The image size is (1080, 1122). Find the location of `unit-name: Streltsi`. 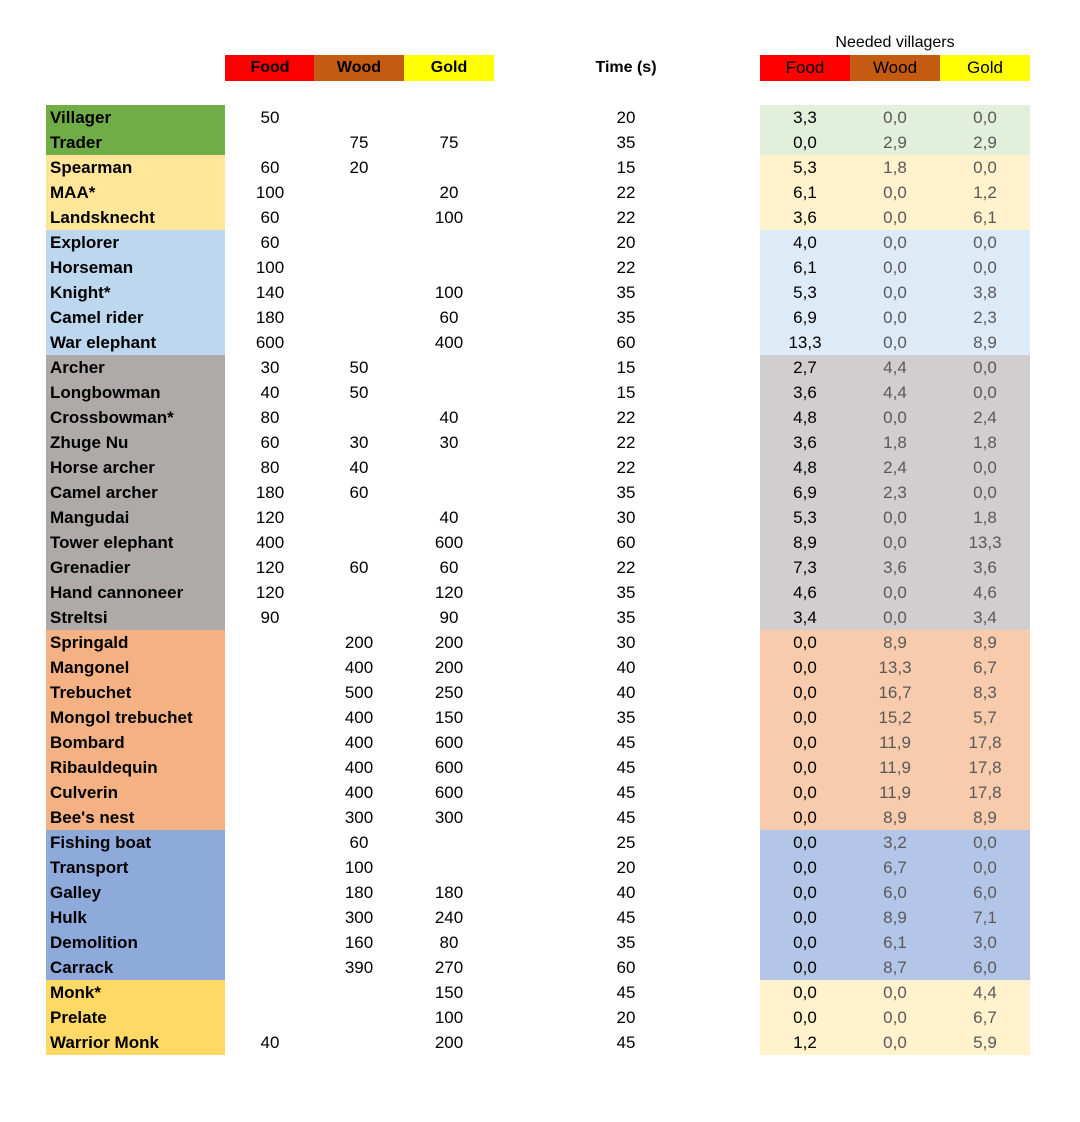

unit-name: Streltsi is located at coordinates (135, 617).